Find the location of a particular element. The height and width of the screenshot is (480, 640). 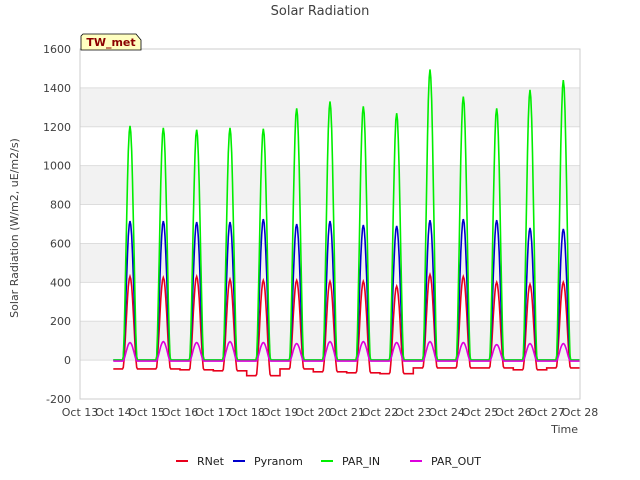

y-tick-label: 1600 is located at coordinates (57, 49).